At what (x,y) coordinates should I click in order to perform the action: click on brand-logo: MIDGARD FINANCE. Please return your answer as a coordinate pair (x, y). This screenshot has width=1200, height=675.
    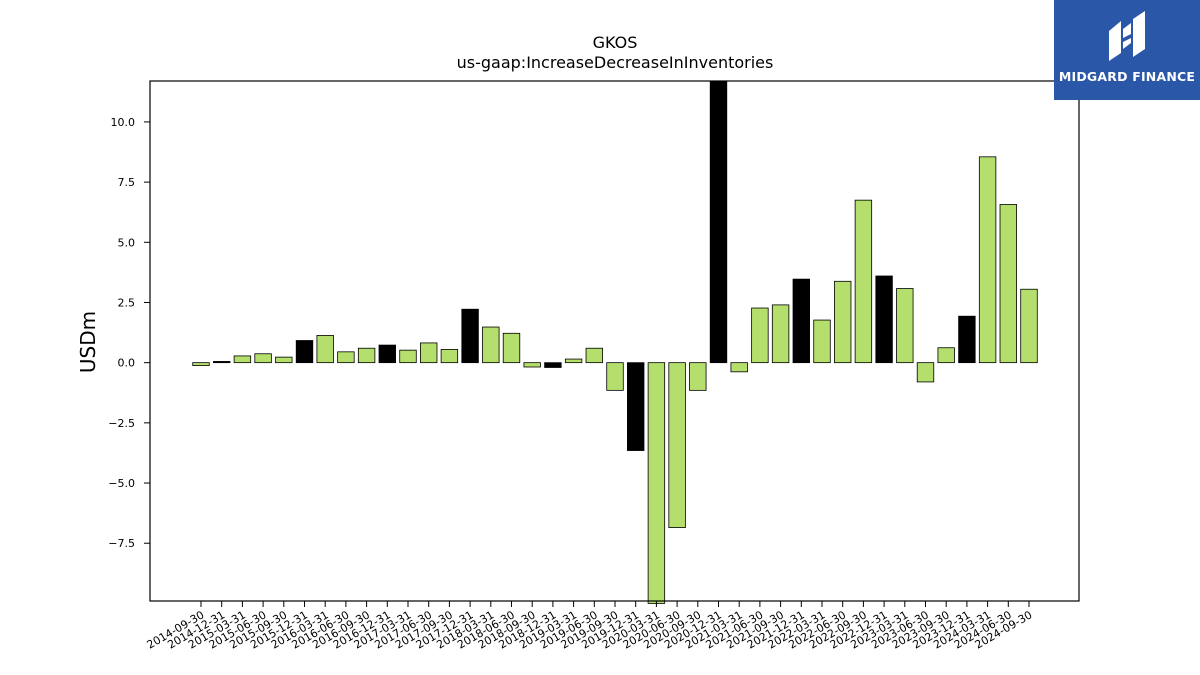
    Looking at the image, I should click on (1127, 50).